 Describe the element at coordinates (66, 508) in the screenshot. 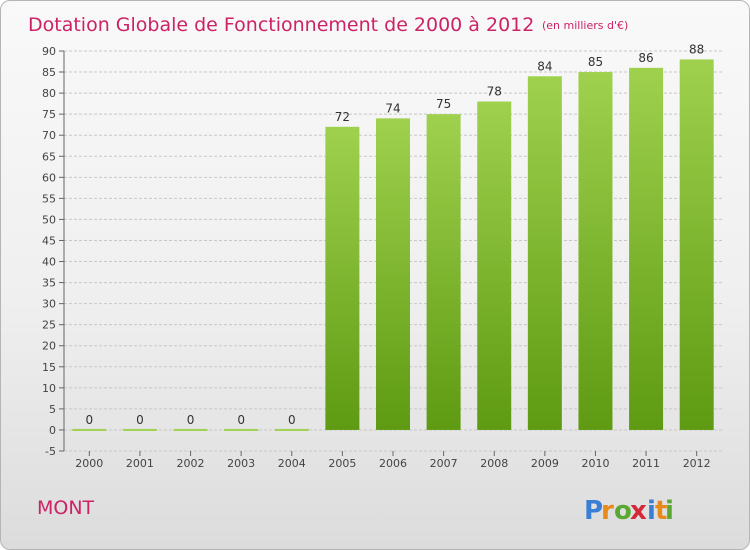

I see `commune-name: MONT` at that location.